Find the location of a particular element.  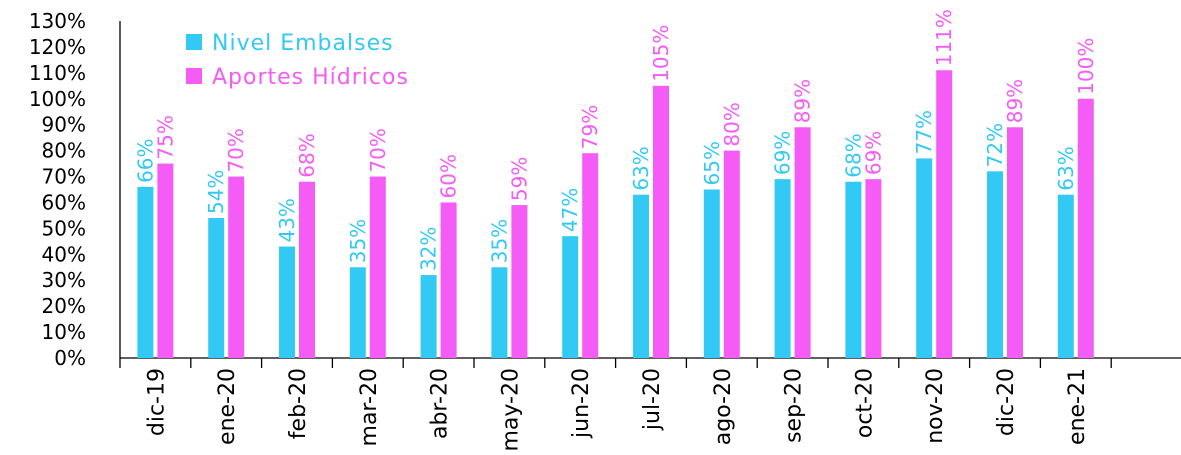

data-label: 43% is located at coordinates (287, 220).